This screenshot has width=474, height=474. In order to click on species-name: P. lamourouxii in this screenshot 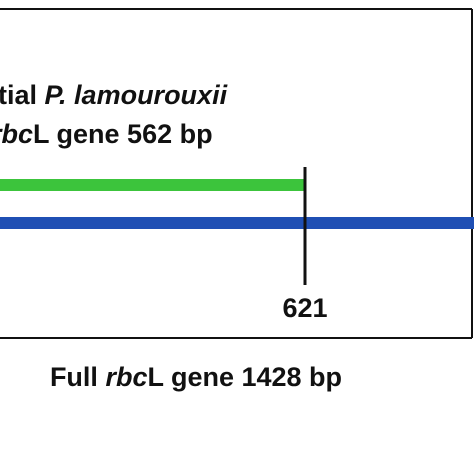, I will do `click(136, 95)`.